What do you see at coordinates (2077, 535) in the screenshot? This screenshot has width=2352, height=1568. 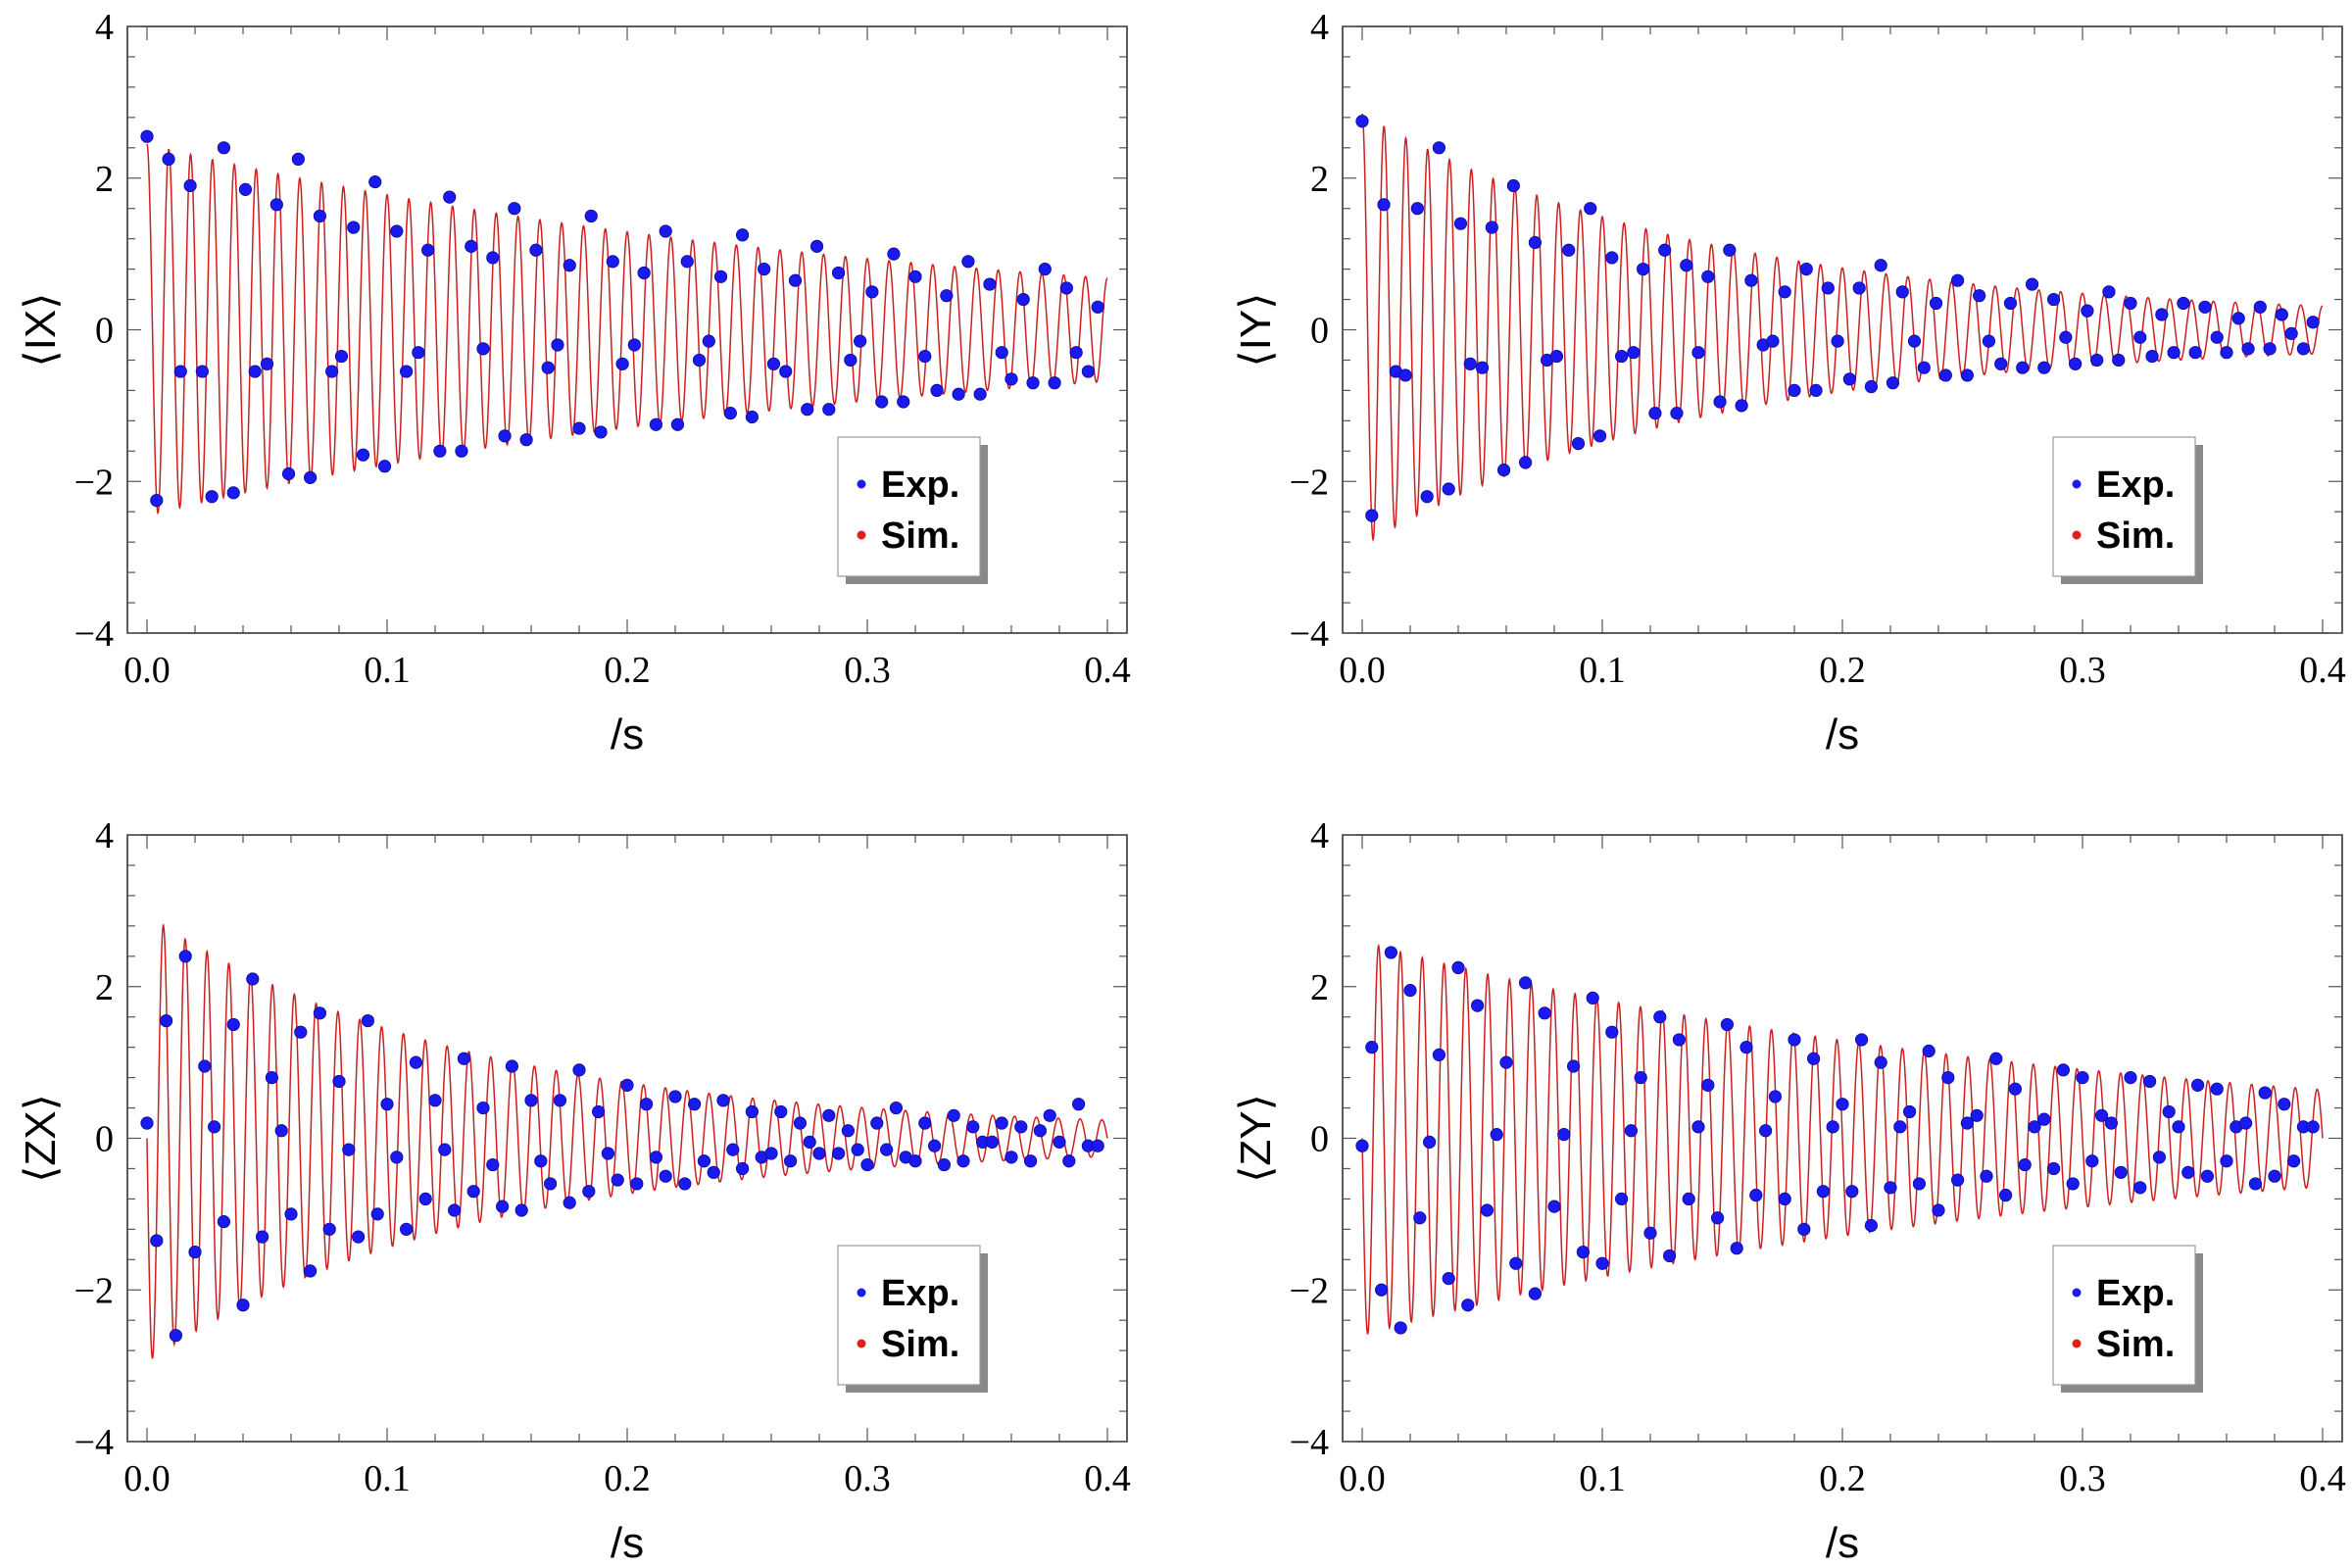 I see `legend-marker` at bounding box center [2077, 535].